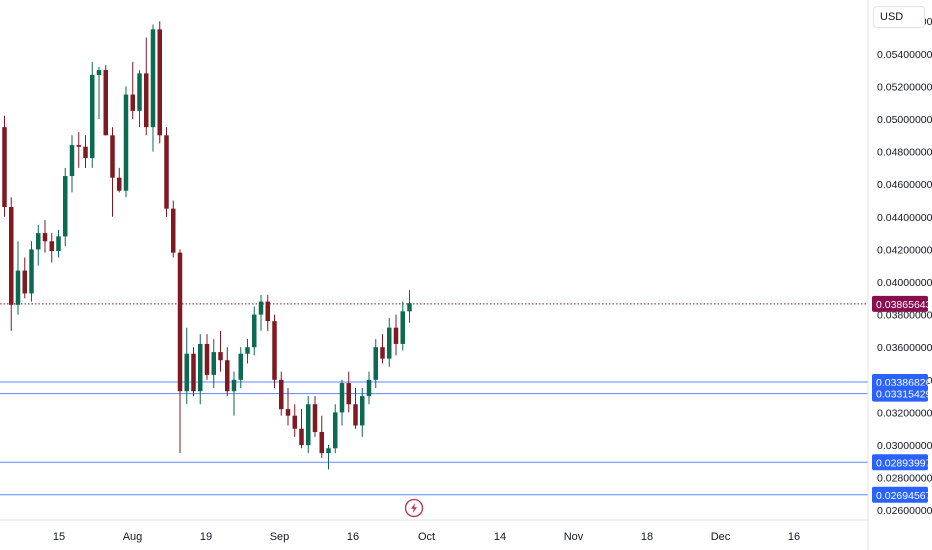 The height and width of the screenshot is (550, 932). Describe the element at coordinates (904, 348) in the screenshot. I see `y-tick-label: 0.03600000` at that location.